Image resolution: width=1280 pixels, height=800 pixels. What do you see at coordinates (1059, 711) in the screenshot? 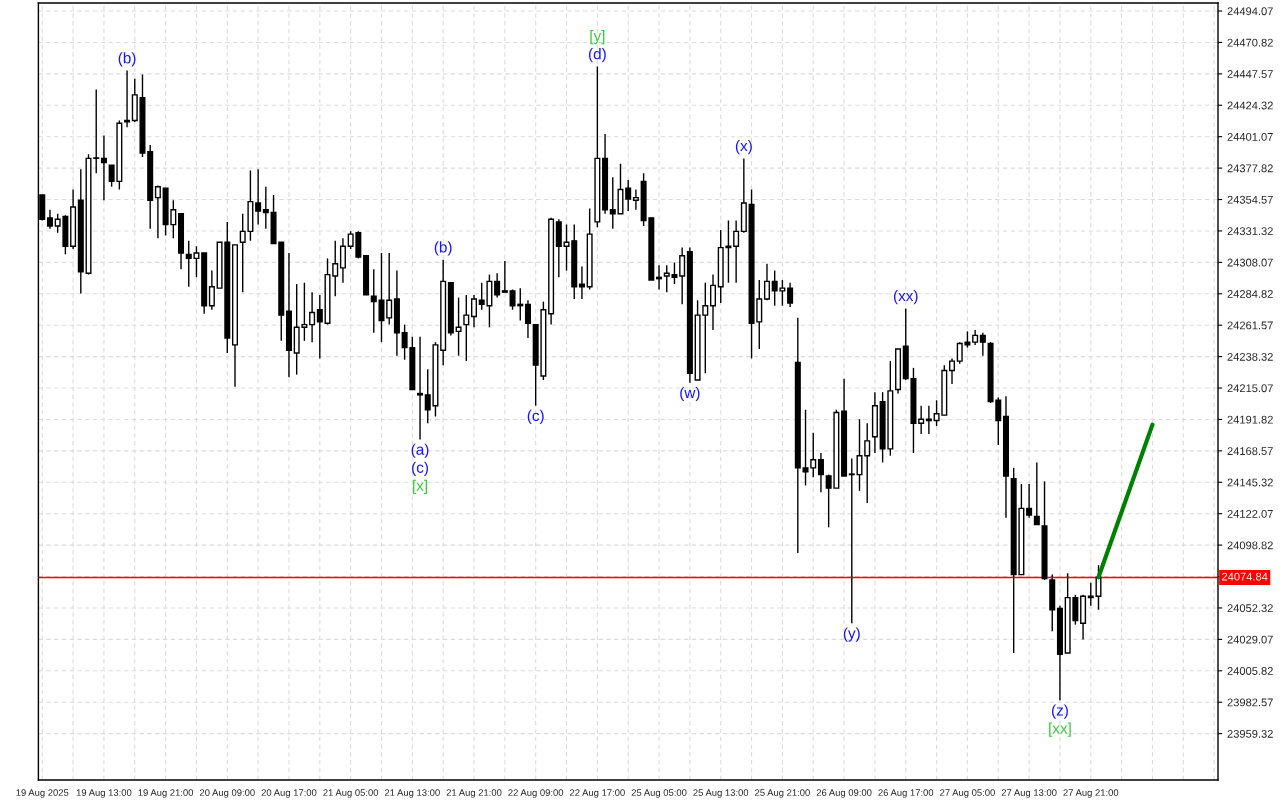
I see `annotation: (z)` at bounding box center [1059, 711].